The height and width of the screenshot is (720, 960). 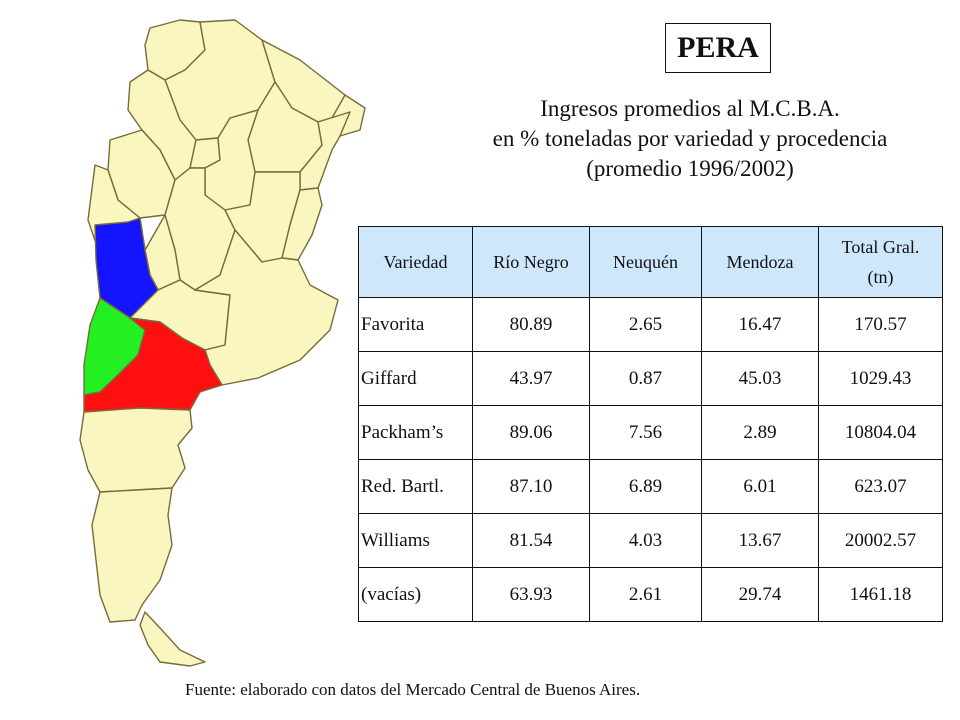 What do you see at coordinates (690, 108) in the screenshot?
I see `subtitle-line-1: Ingresos promedios al M.C.B.A.` at bounding box center [690, 108].